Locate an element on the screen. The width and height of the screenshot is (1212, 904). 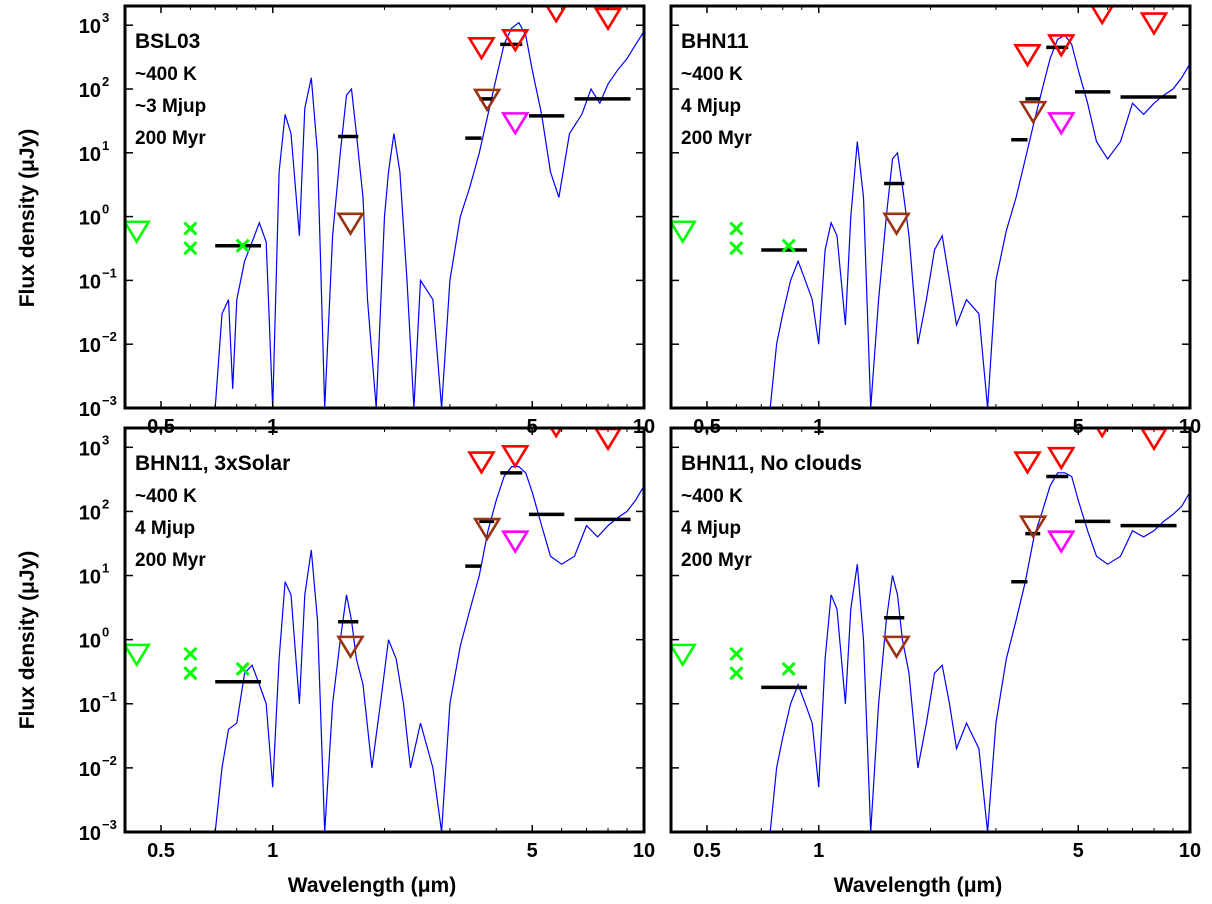
x-axis-label-left: Wavelength (μm) is located at coordinates (372, 885).